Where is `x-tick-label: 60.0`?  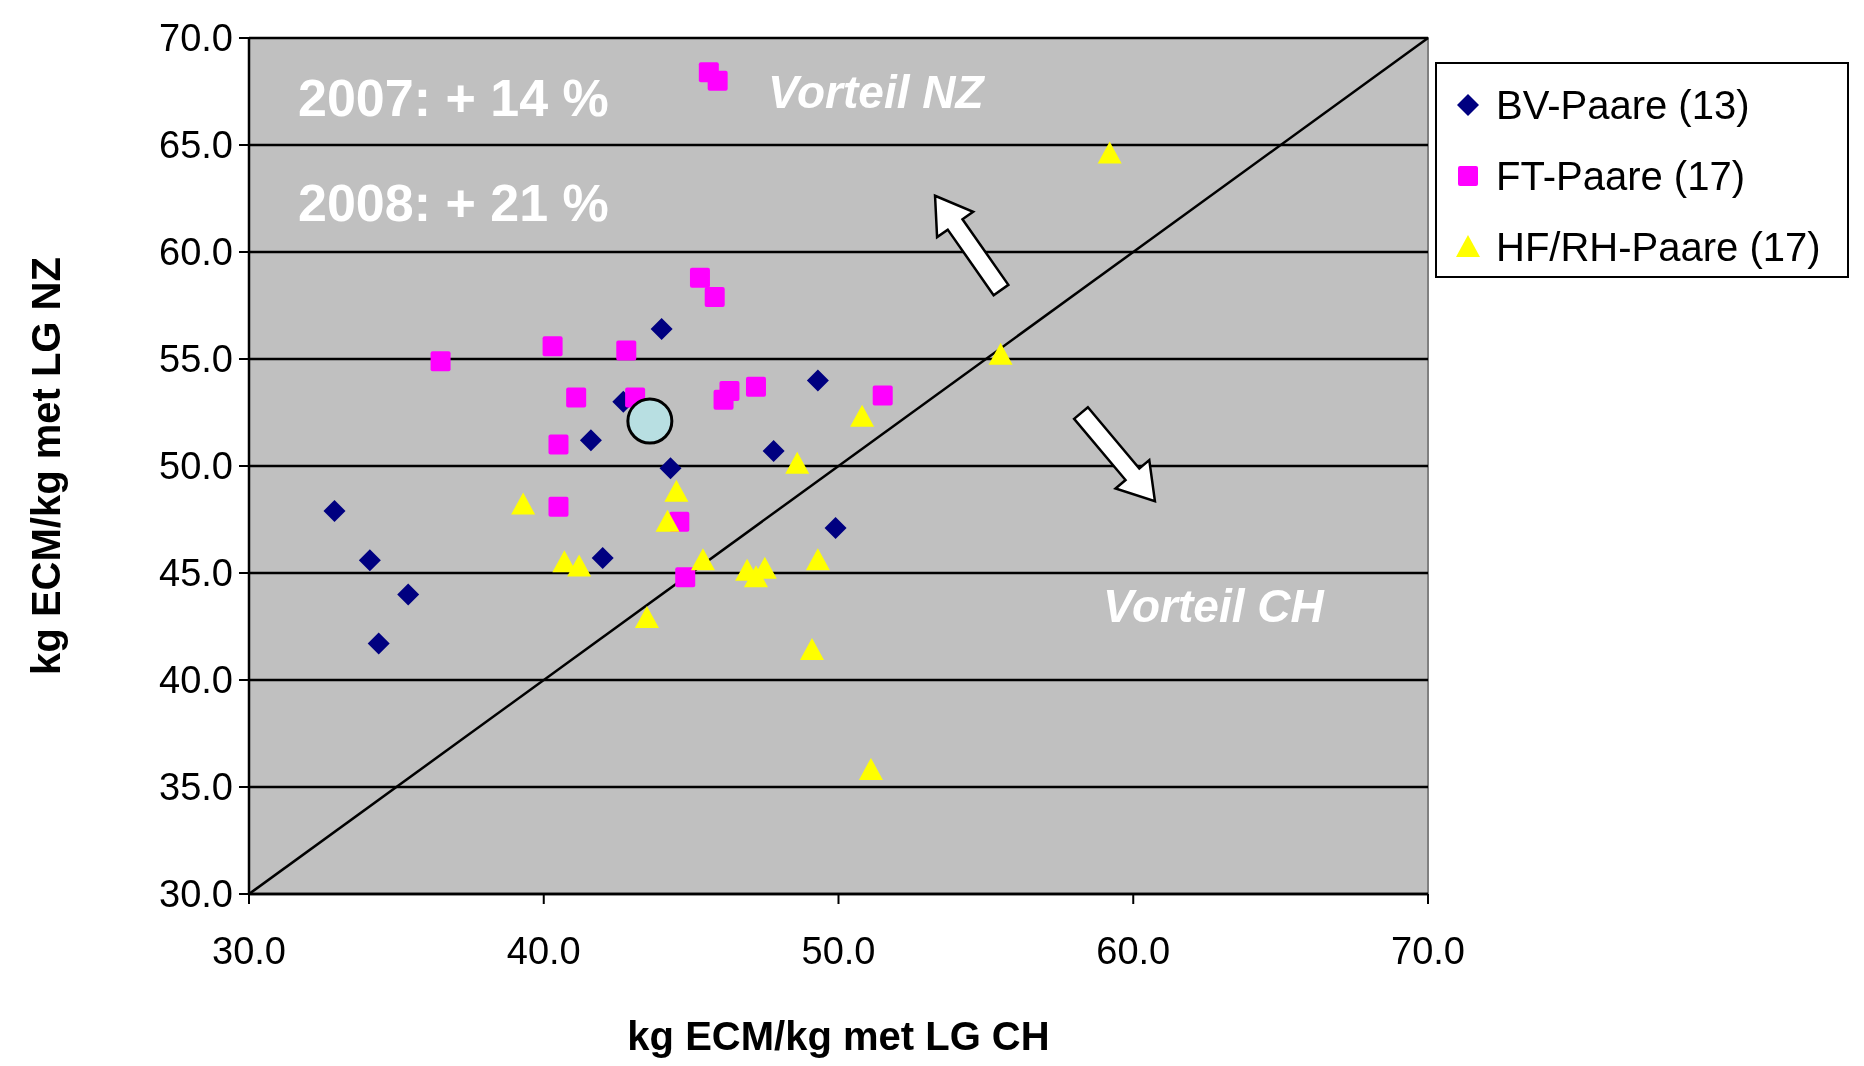 x-tick-label: 60.0 is located at coordinates (1133, 951).